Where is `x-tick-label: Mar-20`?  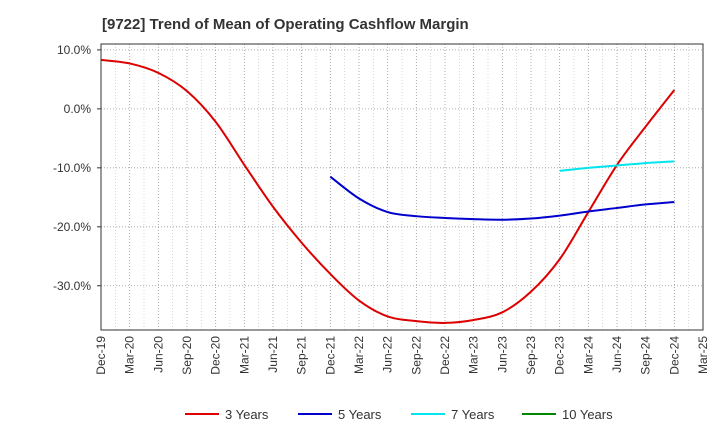 x-tick-label: Mar-20 is located at coordinates (130, 355).